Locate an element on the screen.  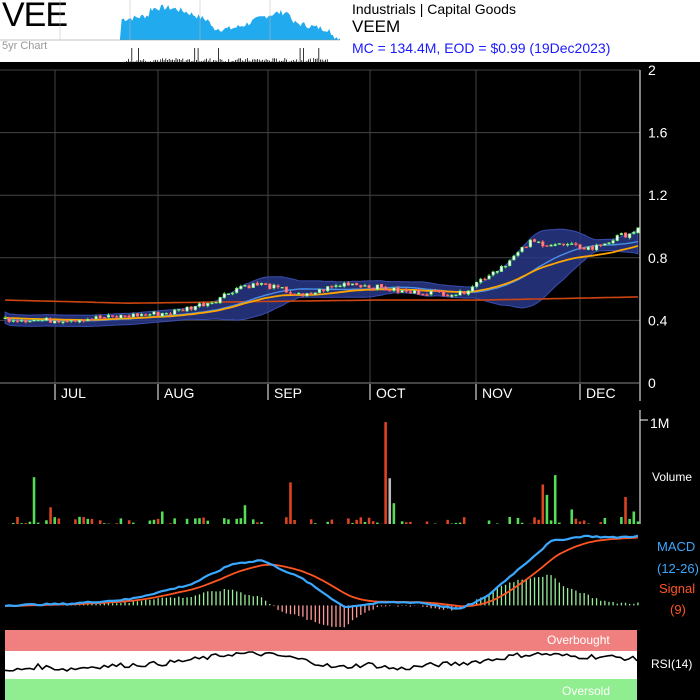
rsi-panel: Overbought Oversold RSI(14) is located at coordinates (348, 665).